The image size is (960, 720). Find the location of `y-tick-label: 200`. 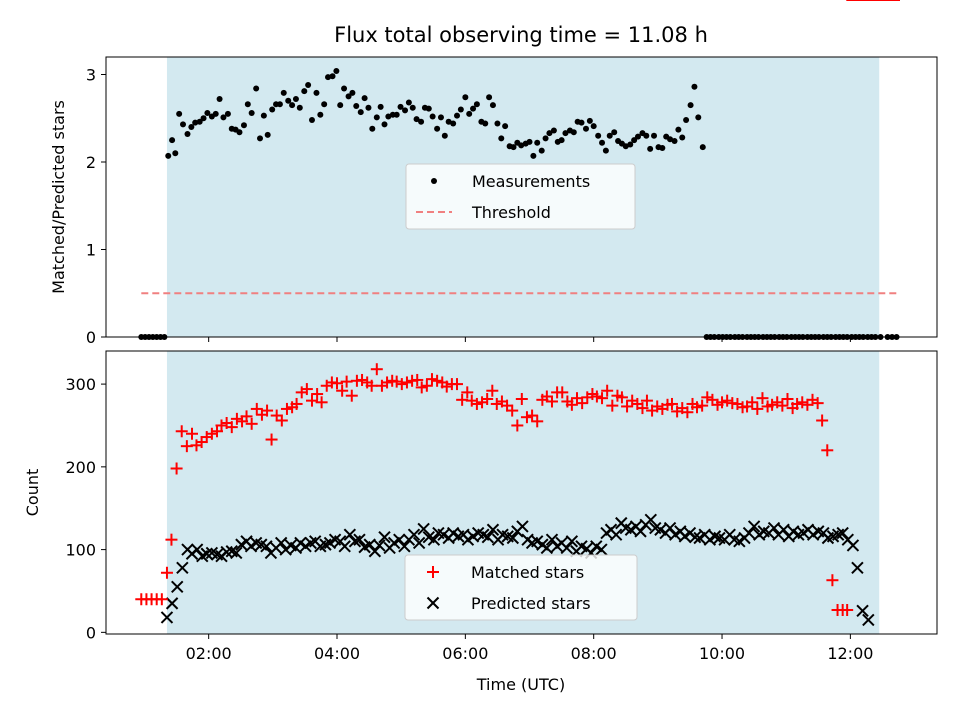

y-tick-label: 200 is located at coordinates (80, 467).